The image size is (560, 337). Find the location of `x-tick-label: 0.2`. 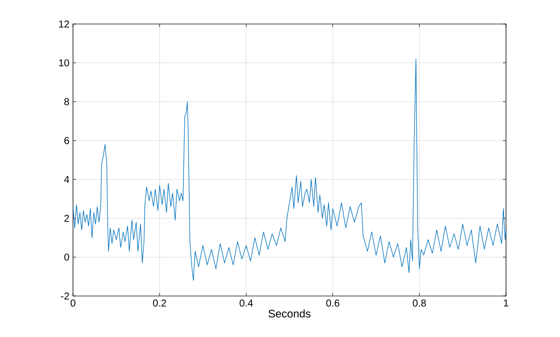

x-tick-label: 0.2 is located at coordinates (159, 303).